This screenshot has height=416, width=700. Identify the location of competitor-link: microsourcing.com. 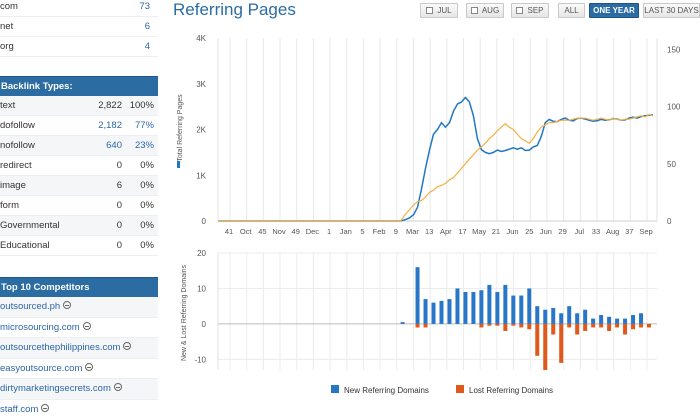
(40, 327).